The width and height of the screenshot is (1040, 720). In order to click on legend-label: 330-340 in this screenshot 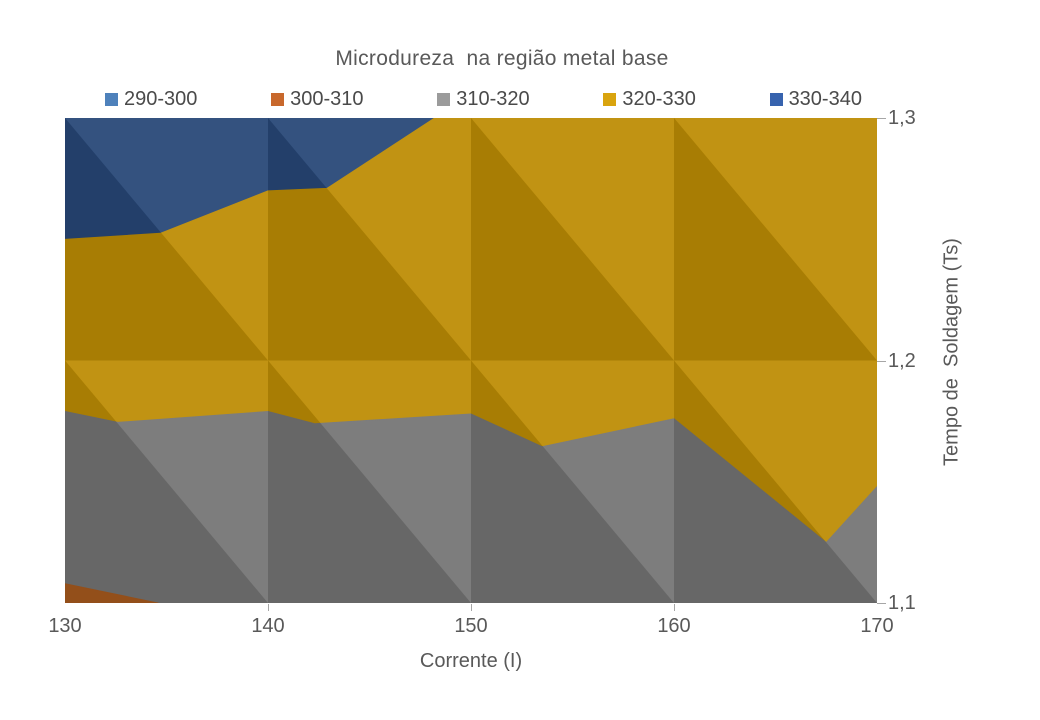, I will do `click(825, 98)`.